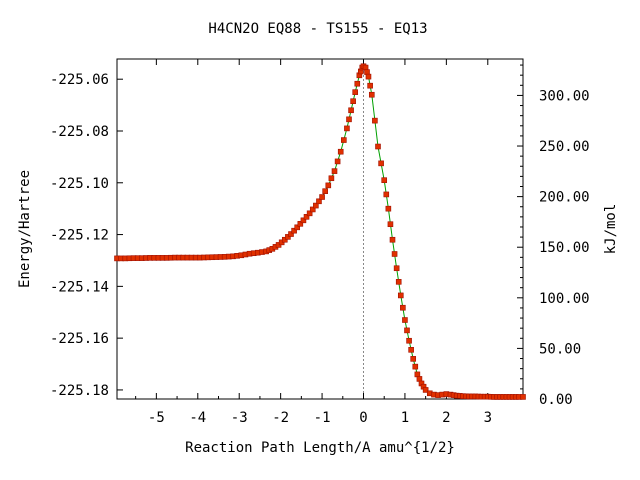 This screenshot has width=640, height=480. I want to click on x-tick-label: -4, so click(197, 418).